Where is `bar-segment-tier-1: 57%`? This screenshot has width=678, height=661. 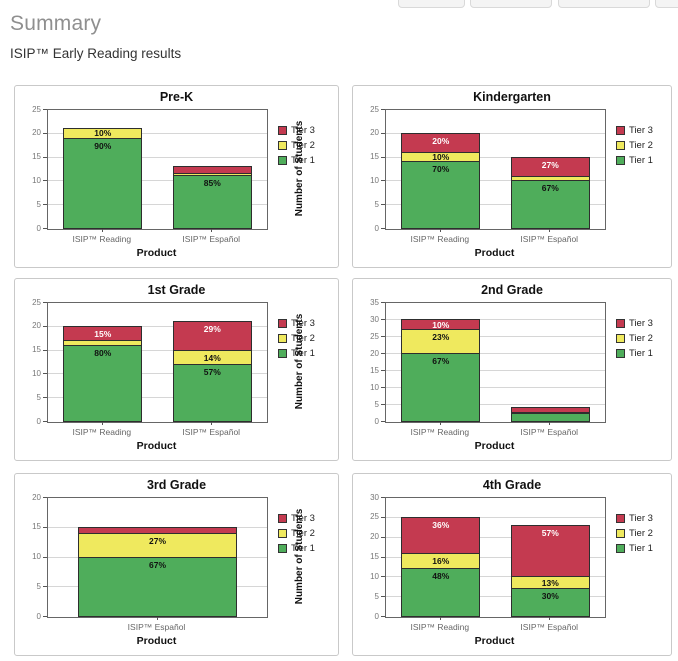
bar-segment-tier-1: 57% is located at coordinates (212, 392).